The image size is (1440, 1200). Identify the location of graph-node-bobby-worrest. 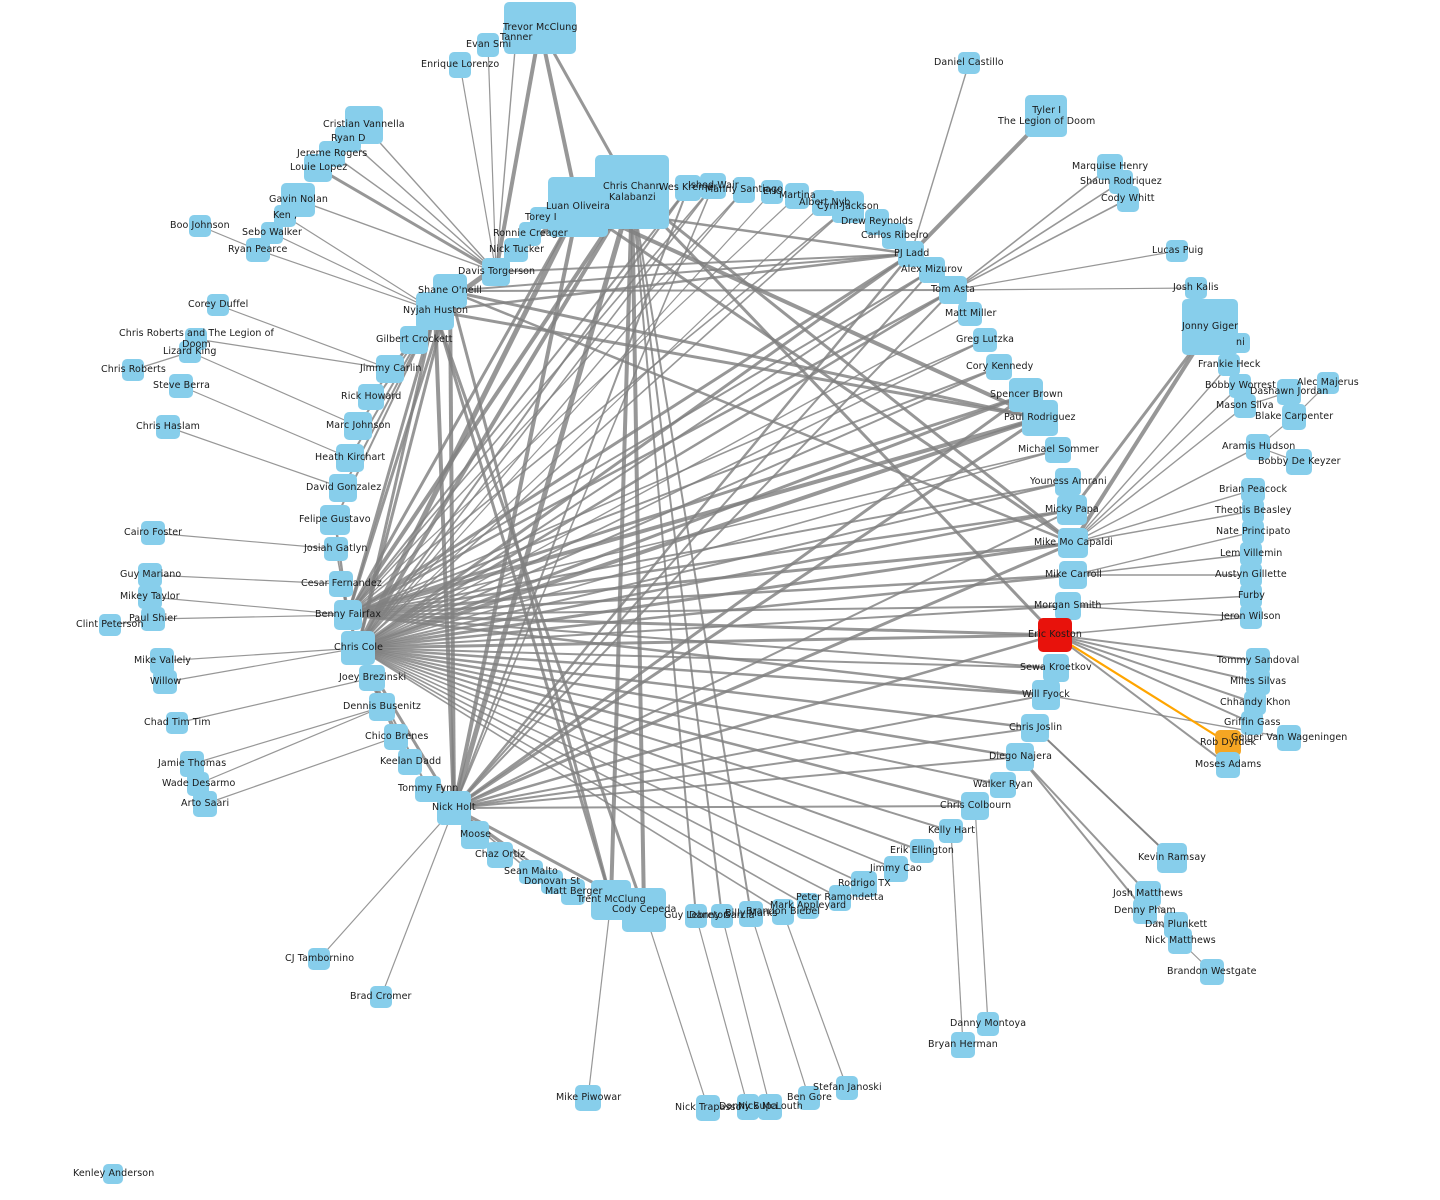
(1240, 386).